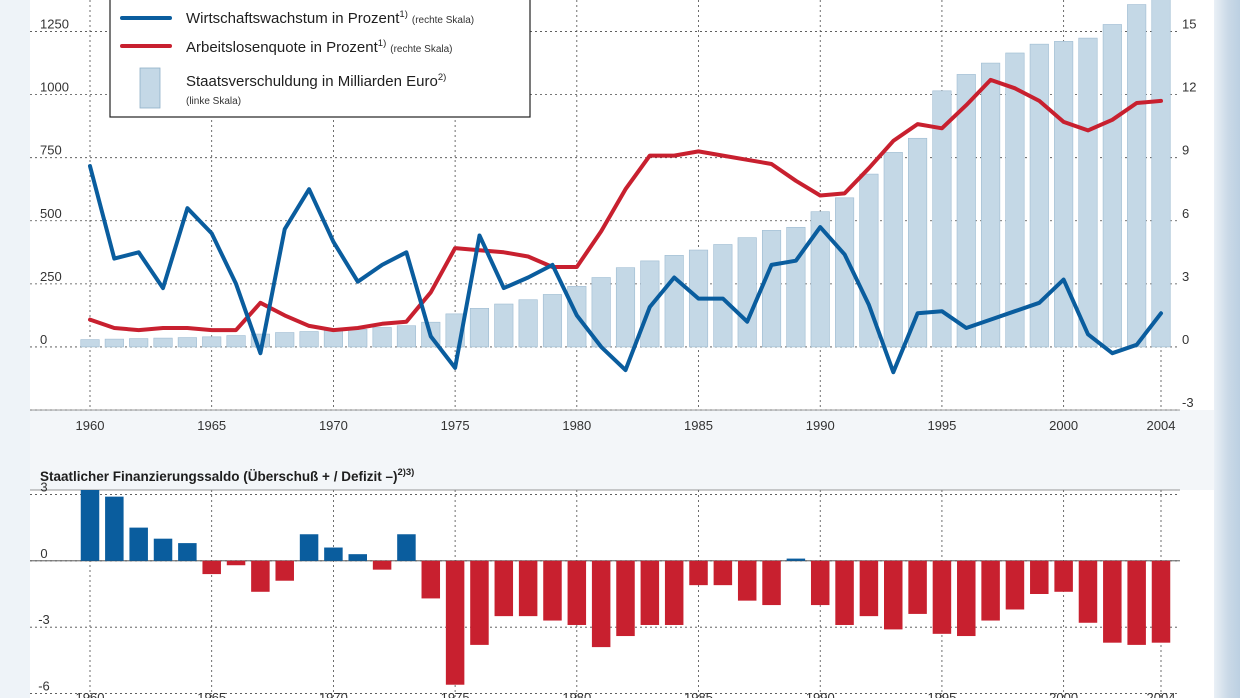 The image size is (1240, 698). Describe the element at coordinates (43, 339) in the screenshot. I see `left-tick-label: 0` at that location.